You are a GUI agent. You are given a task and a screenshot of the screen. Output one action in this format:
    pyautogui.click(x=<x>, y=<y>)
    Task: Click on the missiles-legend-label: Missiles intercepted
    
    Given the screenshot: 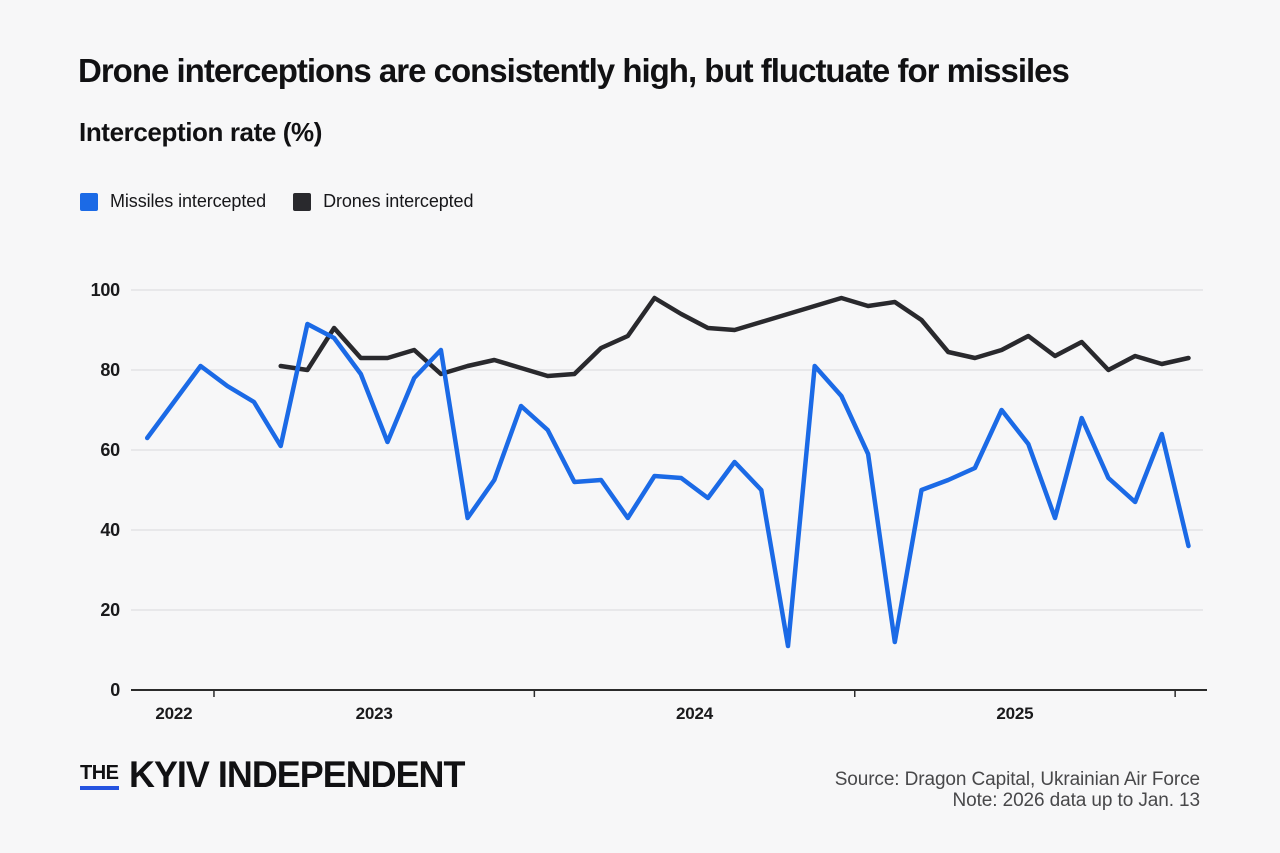 What is the action you would take?
    pyautogui.click(x=188, y=201)
    